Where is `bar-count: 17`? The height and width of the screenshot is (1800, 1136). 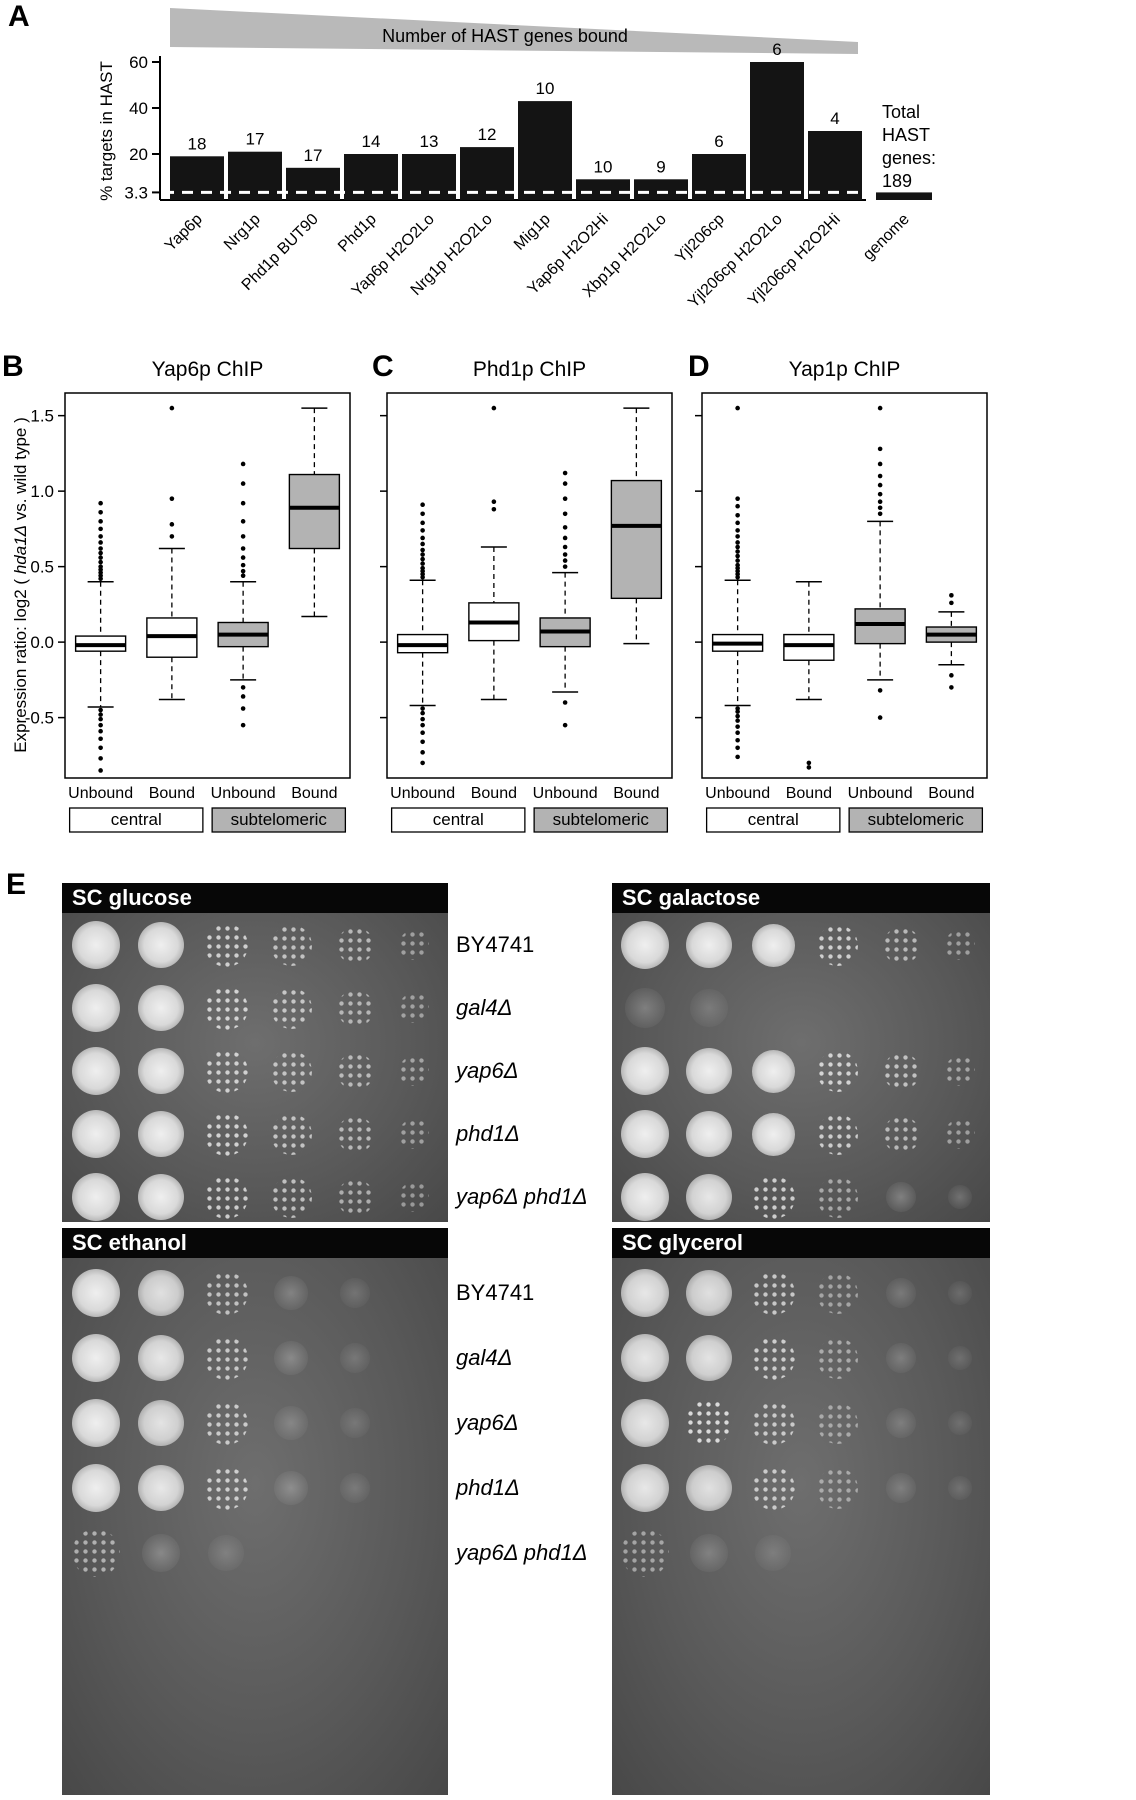
bar-count: 17 is located at coordinates (313, 155).